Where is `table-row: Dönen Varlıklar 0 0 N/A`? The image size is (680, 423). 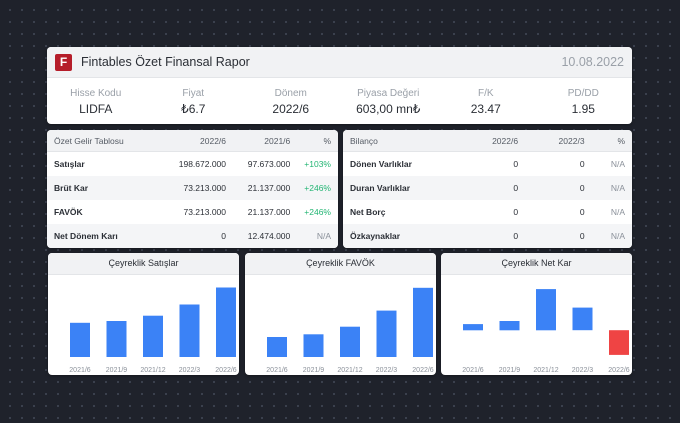
table-row: Dönen Varlıklar 0 0 N/A is located at coordinates (487, 164).